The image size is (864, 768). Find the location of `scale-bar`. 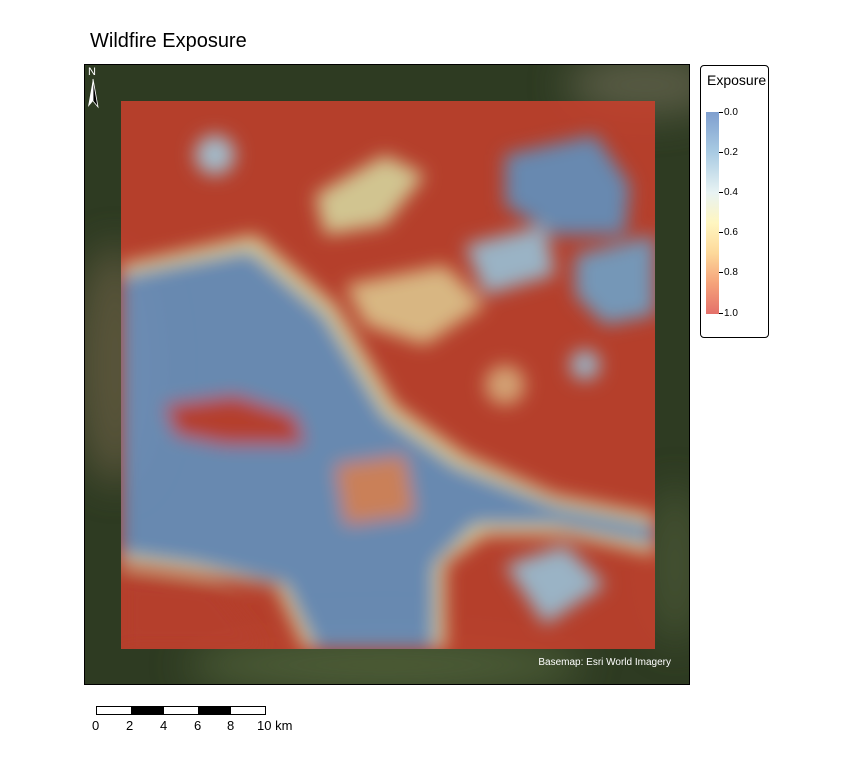

scale-bar is located at coordinates (181, 710).